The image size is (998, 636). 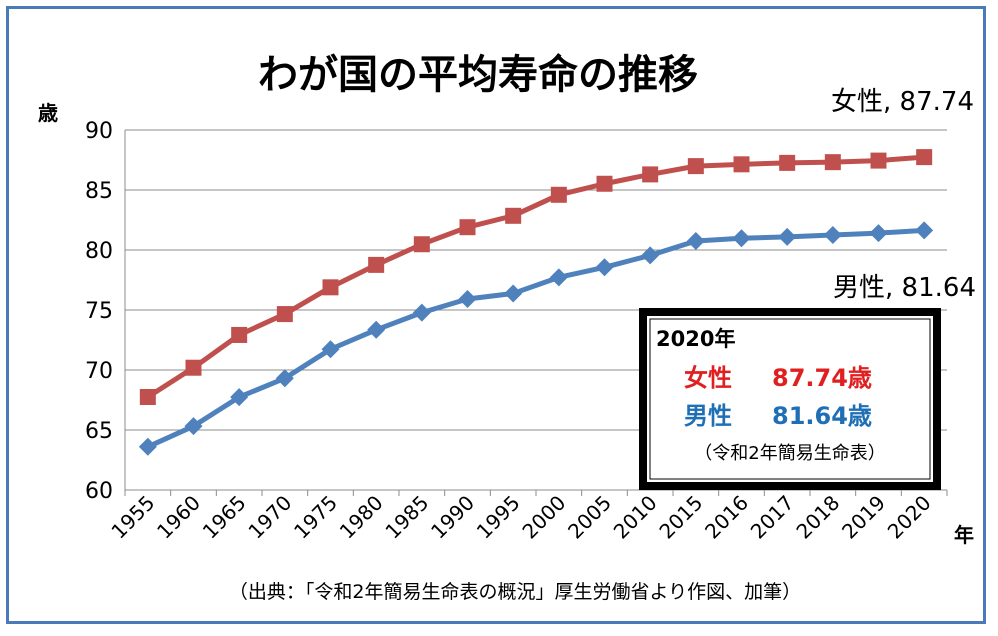 What do you see at coordinates (790, 399) in the screenshot?
I see `summary-box: 2020年 女性 87.74歳 男性 81.64歳 （令和2年簡易生命表）` at bounding box center [790, 399].